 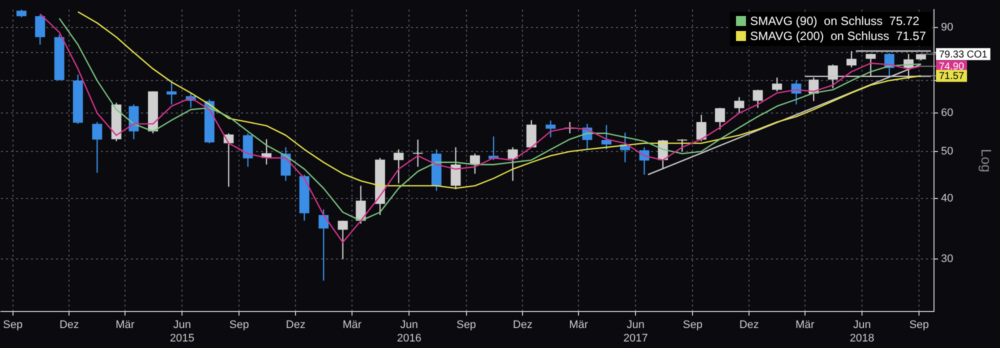 What do you see at coordinates (947, 152) in the screenshot?
I see `y-tick-label: 50` at bounding box center [947, 152].